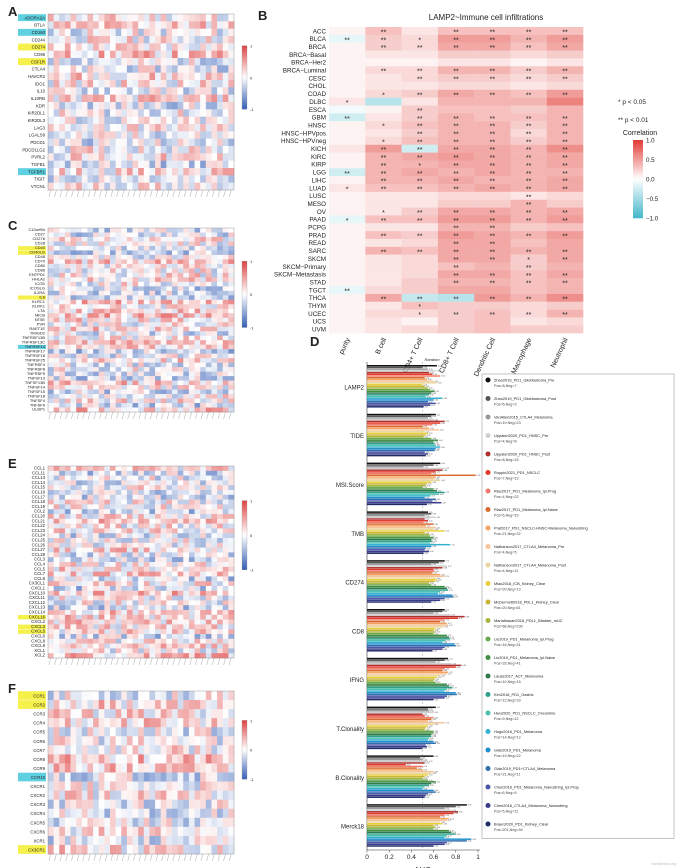  I want to click on highlight-mark, so click(32, 297).